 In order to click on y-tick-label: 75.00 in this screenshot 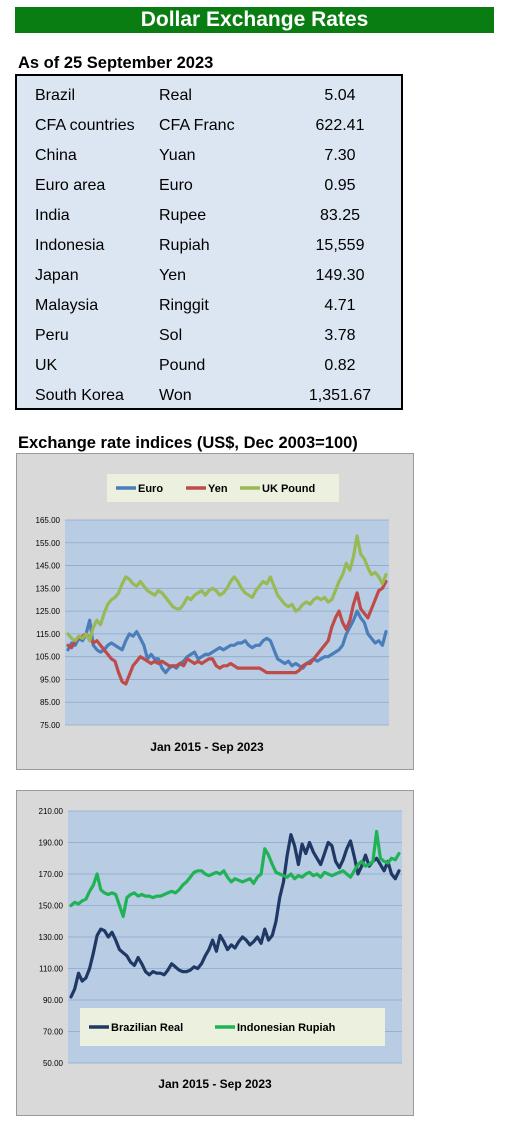, I will do `click(50, 725)`.